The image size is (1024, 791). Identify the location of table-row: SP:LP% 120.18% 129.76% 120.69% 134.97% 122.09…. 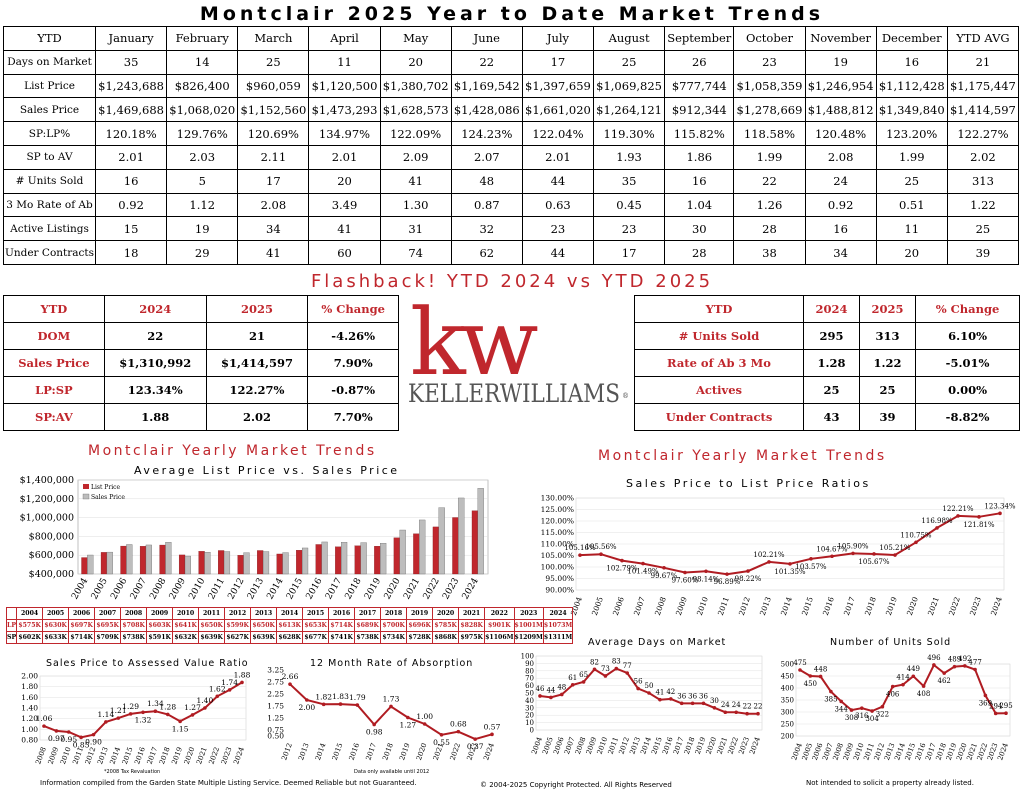
(511, 133).